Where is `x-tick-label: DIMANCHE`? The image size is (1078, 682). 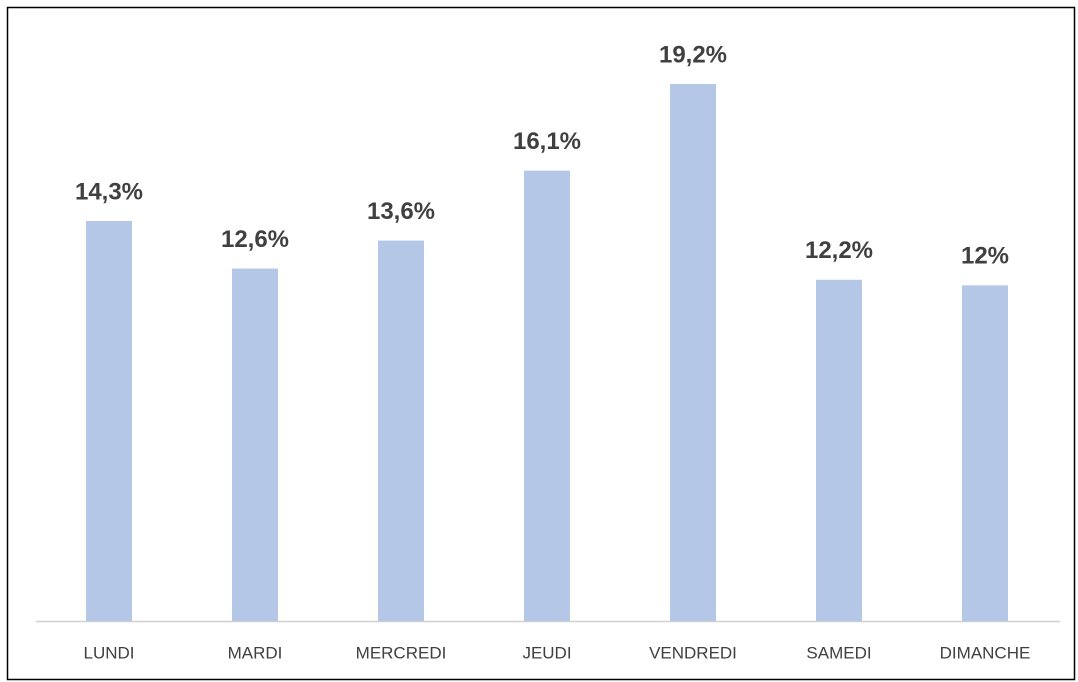
x-tick-label: DIMANCHE is located at coordinates (985, 652).